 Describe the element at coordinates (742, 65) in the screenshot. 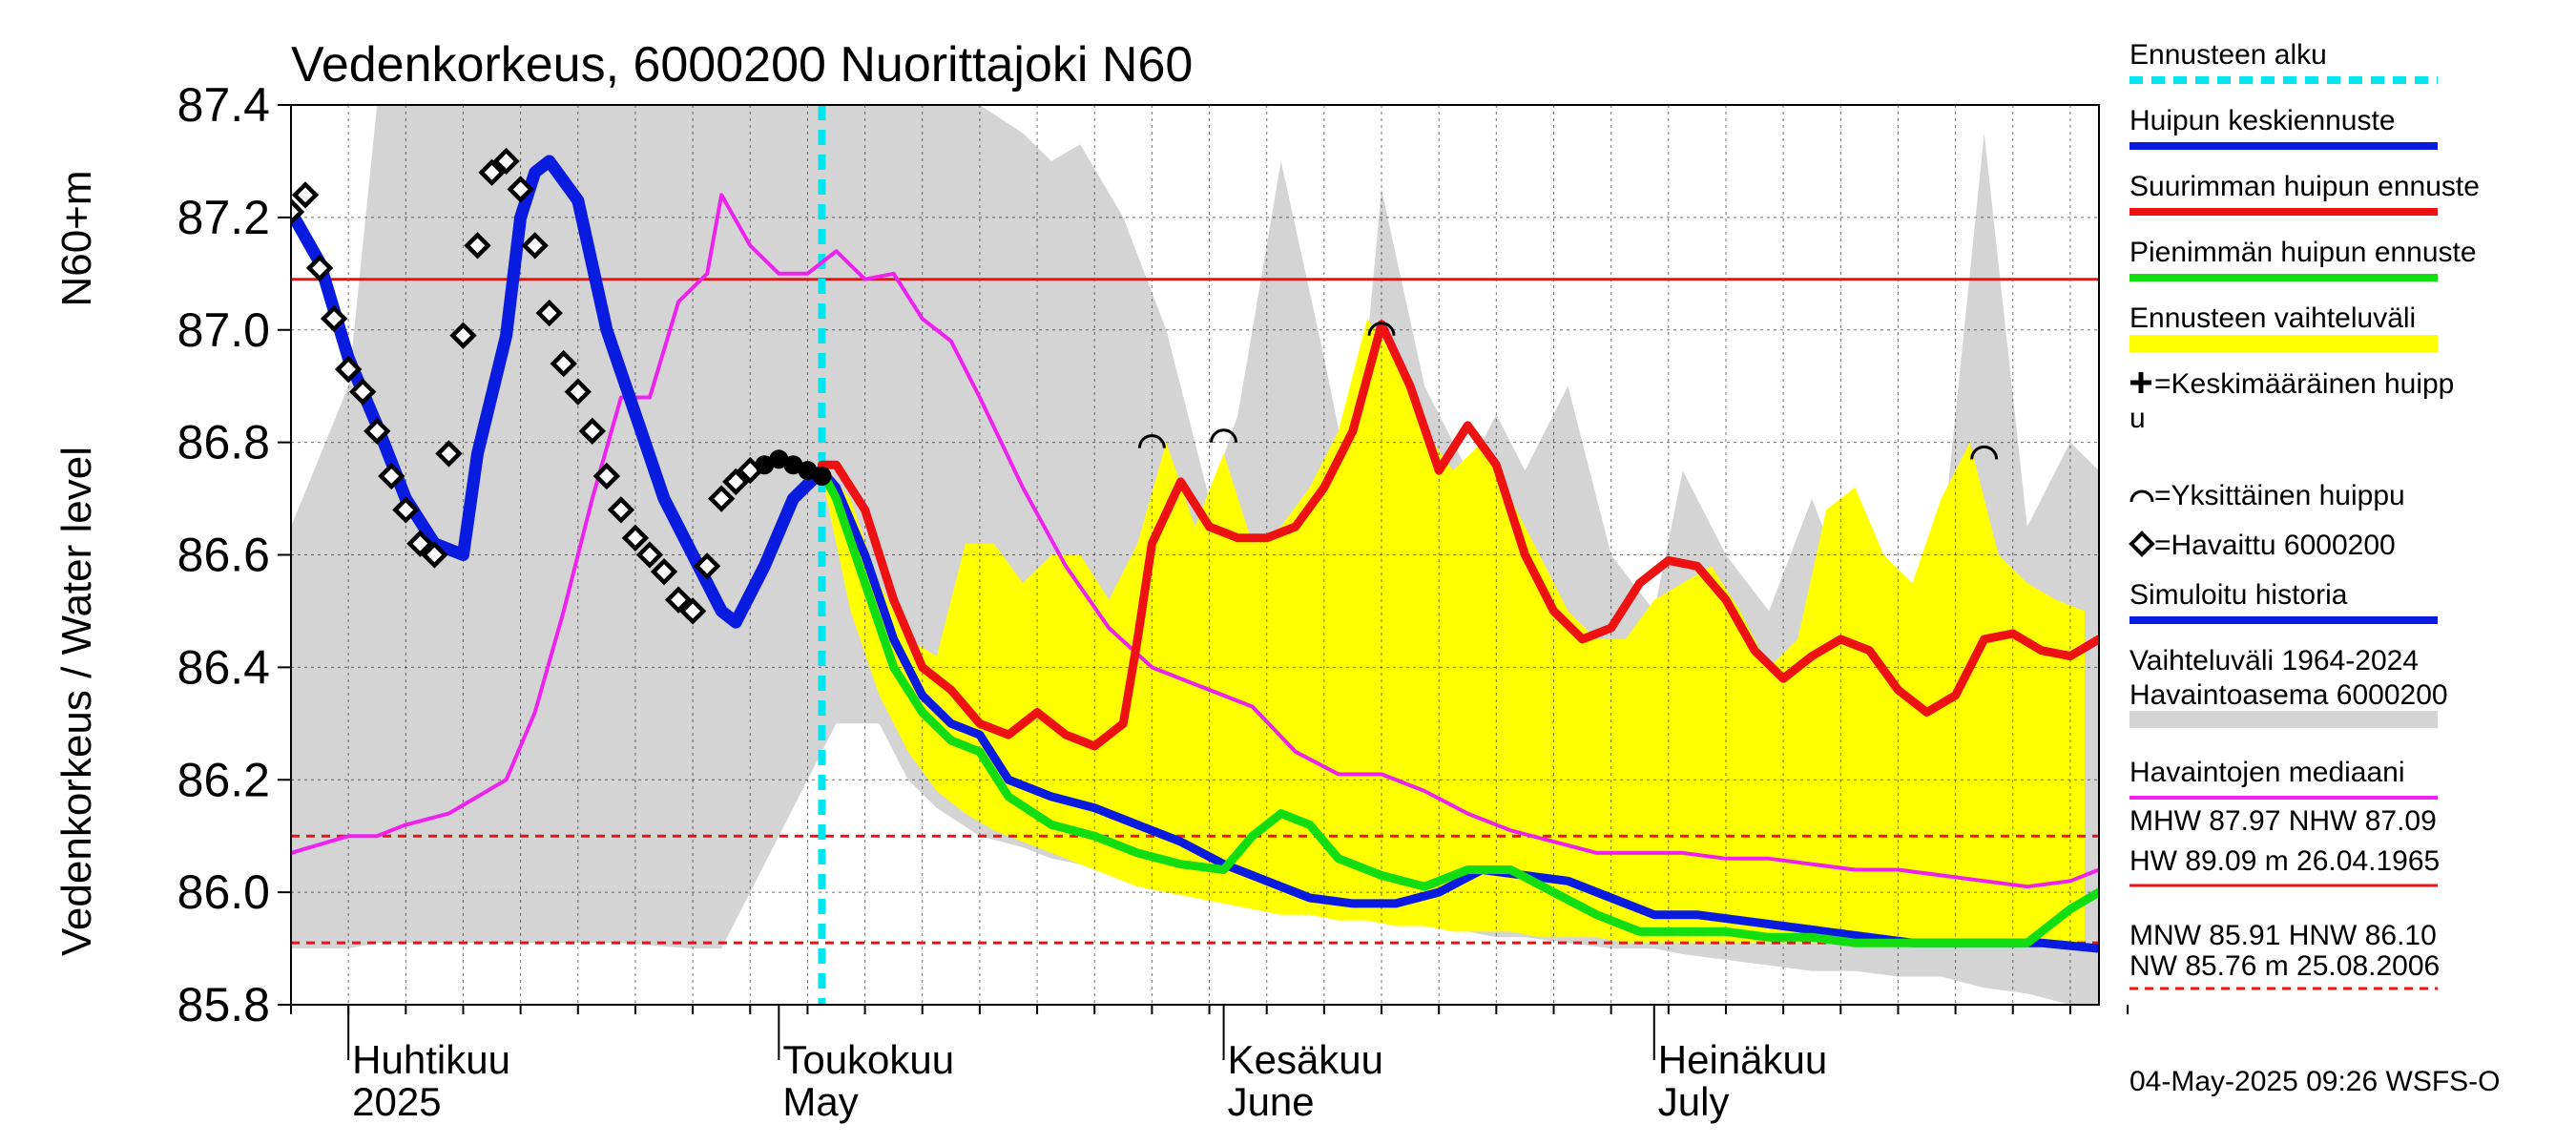

I see `chart-title: Vedenkorkeus, 6000200 Nuorittajoki N60` at that location.